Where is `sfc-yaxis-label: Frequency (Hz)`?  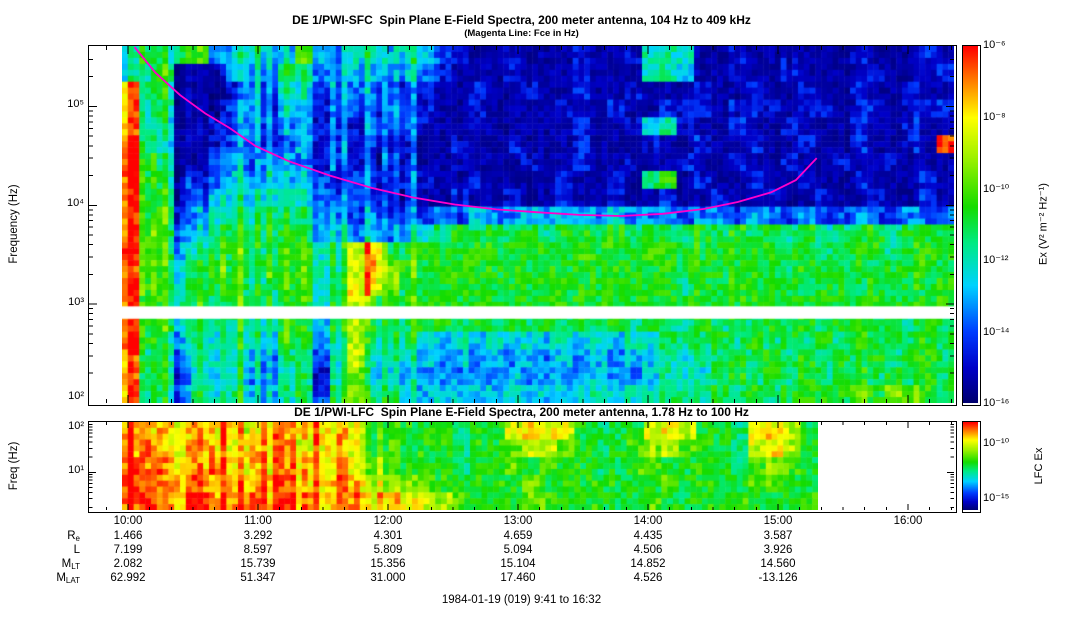 sfc-yaxis-label: Frequency (Hz) is located at coordinates (14, 224).